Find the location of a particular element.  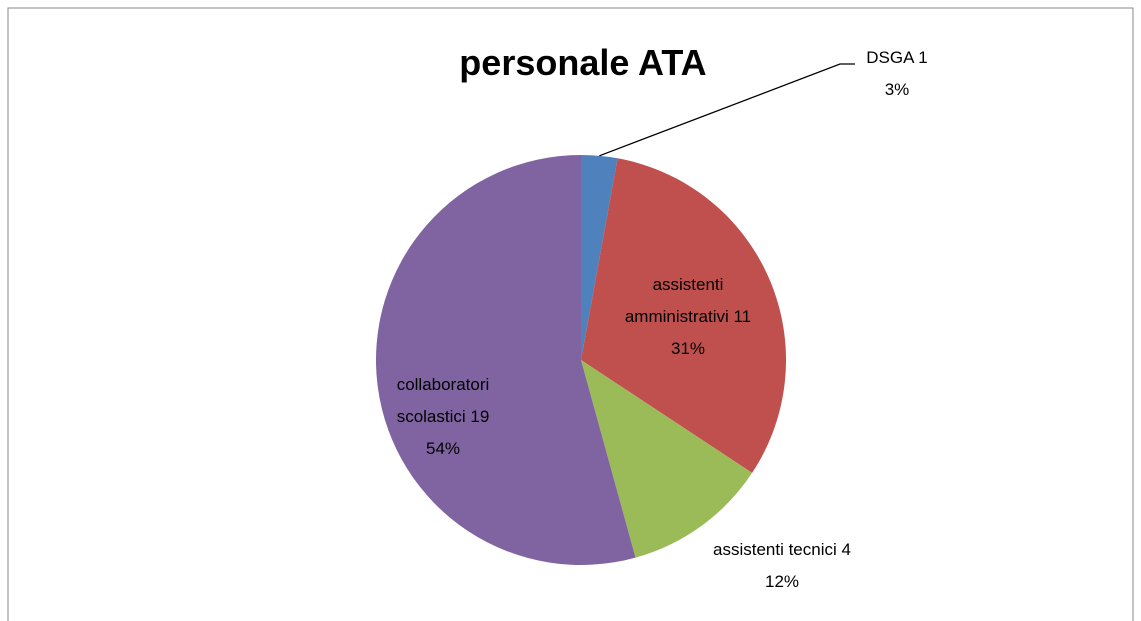

category-name: assistenti amministrativi is located at coordinates (676, 300).